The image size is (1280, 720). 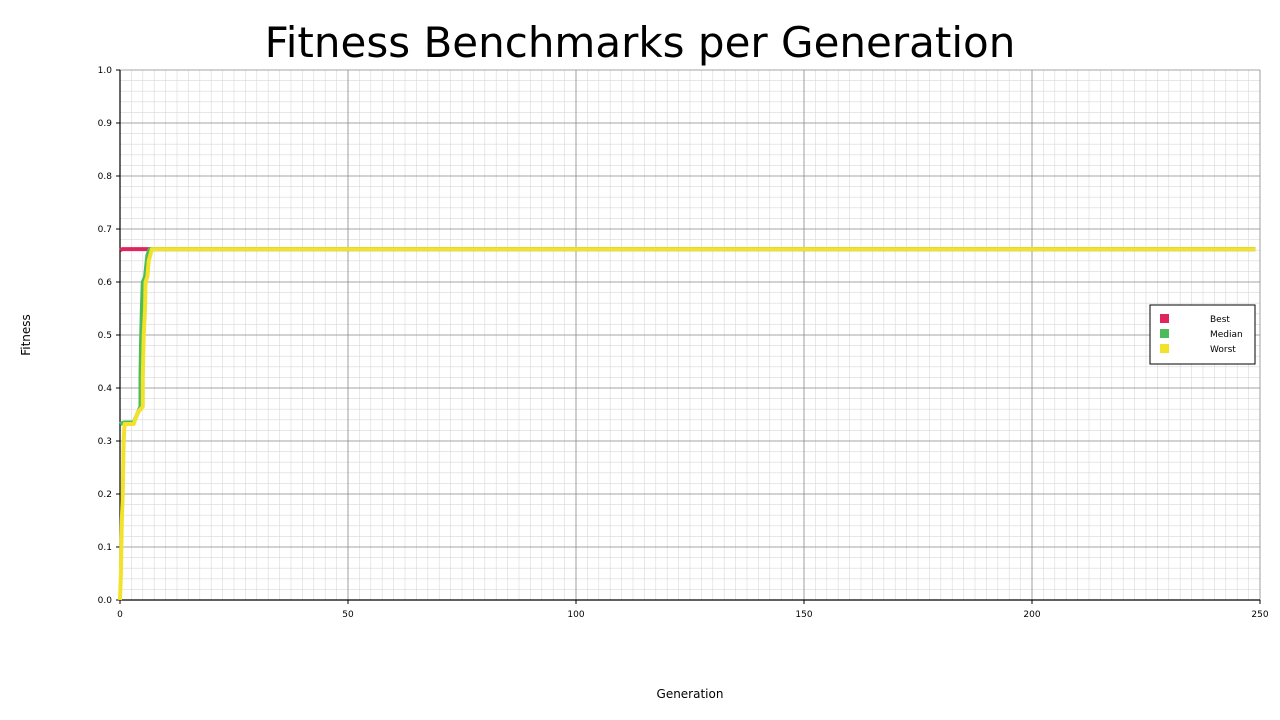 What do you see at coordinates (105, 389) in the screenshot?
I see `y-tick-label: 0.4` at bounding box center [105, 389].